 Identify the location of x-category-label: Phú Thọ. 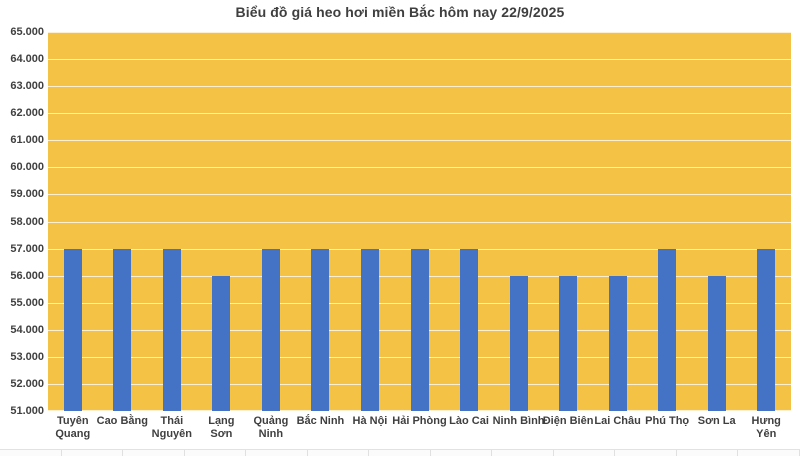
(667, 421).